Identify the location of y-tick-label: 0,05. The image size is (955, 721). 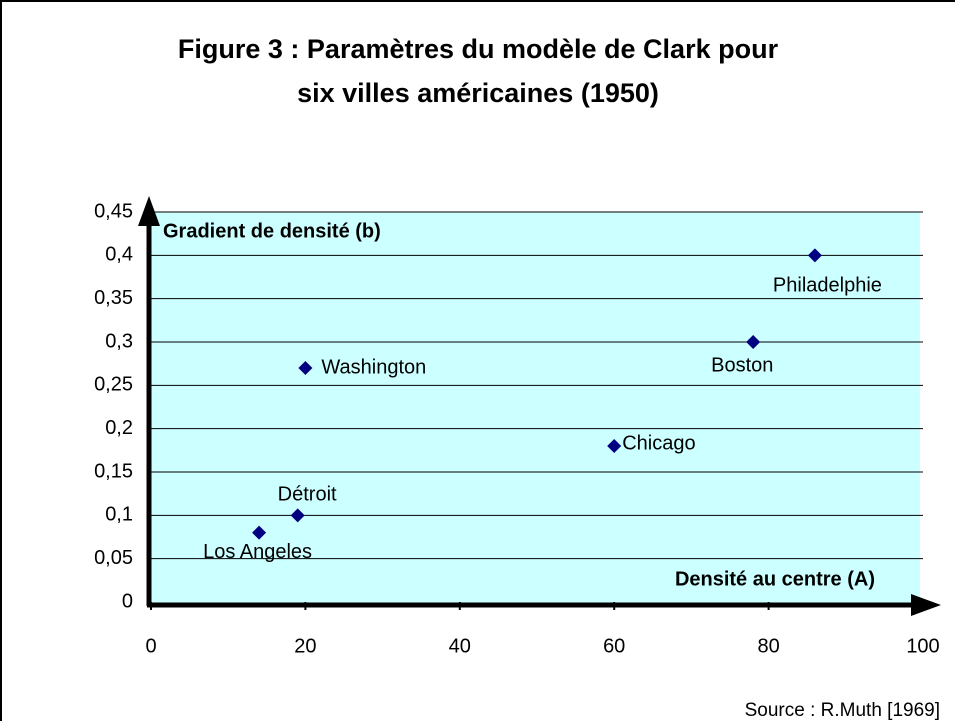
(113, 558).